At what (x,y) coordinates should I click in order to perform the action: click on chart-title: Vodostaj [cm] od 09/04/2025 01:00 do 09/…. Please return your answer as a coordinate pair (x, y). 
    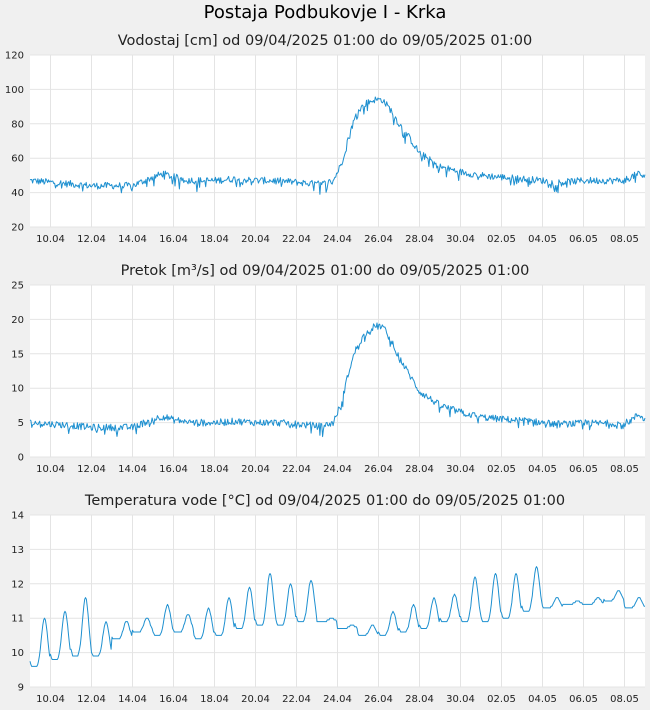
    Looking at the image, I should click on (325, 41).